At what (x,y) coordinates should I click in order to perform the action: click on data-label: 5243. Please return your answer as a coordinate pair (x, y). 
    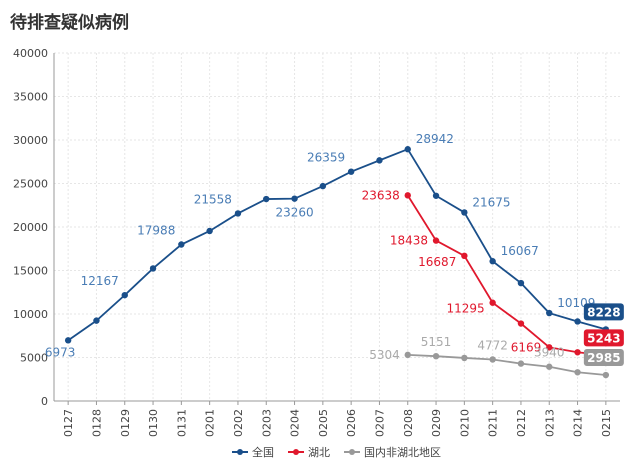
    Looking at the image, I should click on (603, 338).